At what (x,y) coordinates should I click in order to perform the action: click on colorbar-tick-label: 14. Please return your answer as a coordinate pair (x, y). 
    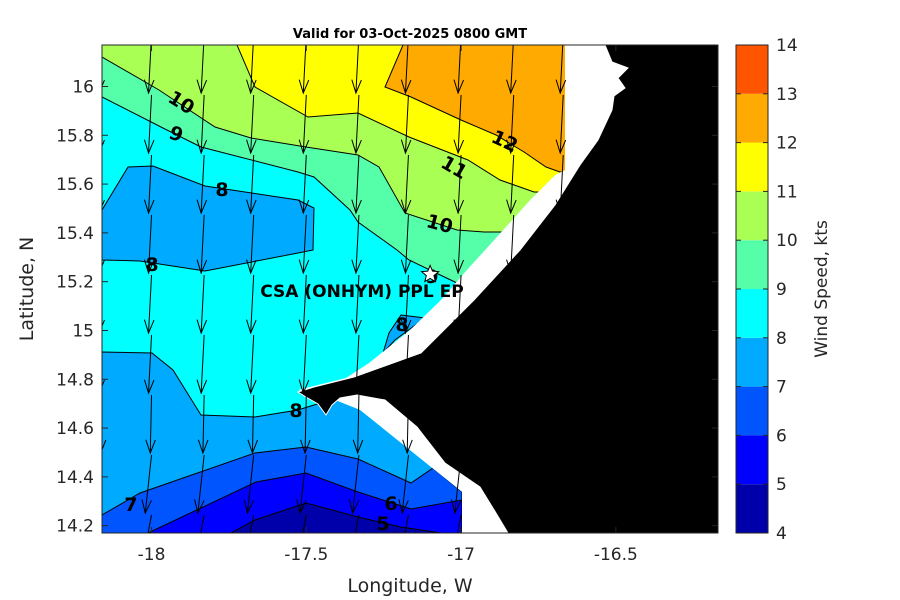
    Looking at the image, I should click on (787, 46).